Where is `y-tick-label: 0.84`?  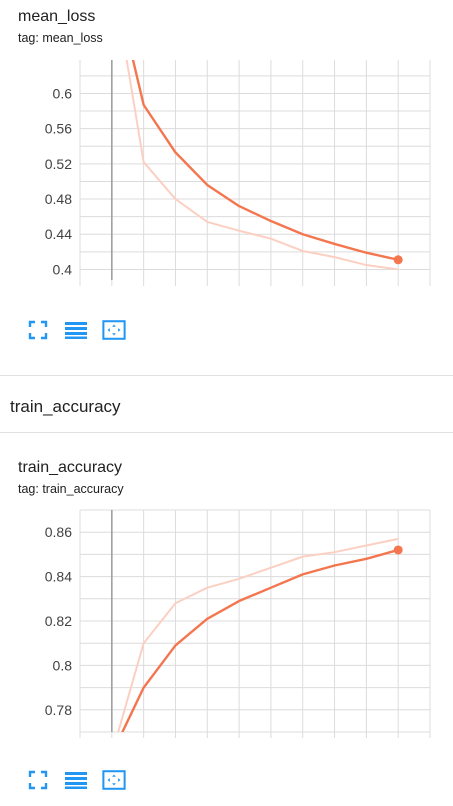 y-tick-label: 0.84 is located at coordinates (58, 577).